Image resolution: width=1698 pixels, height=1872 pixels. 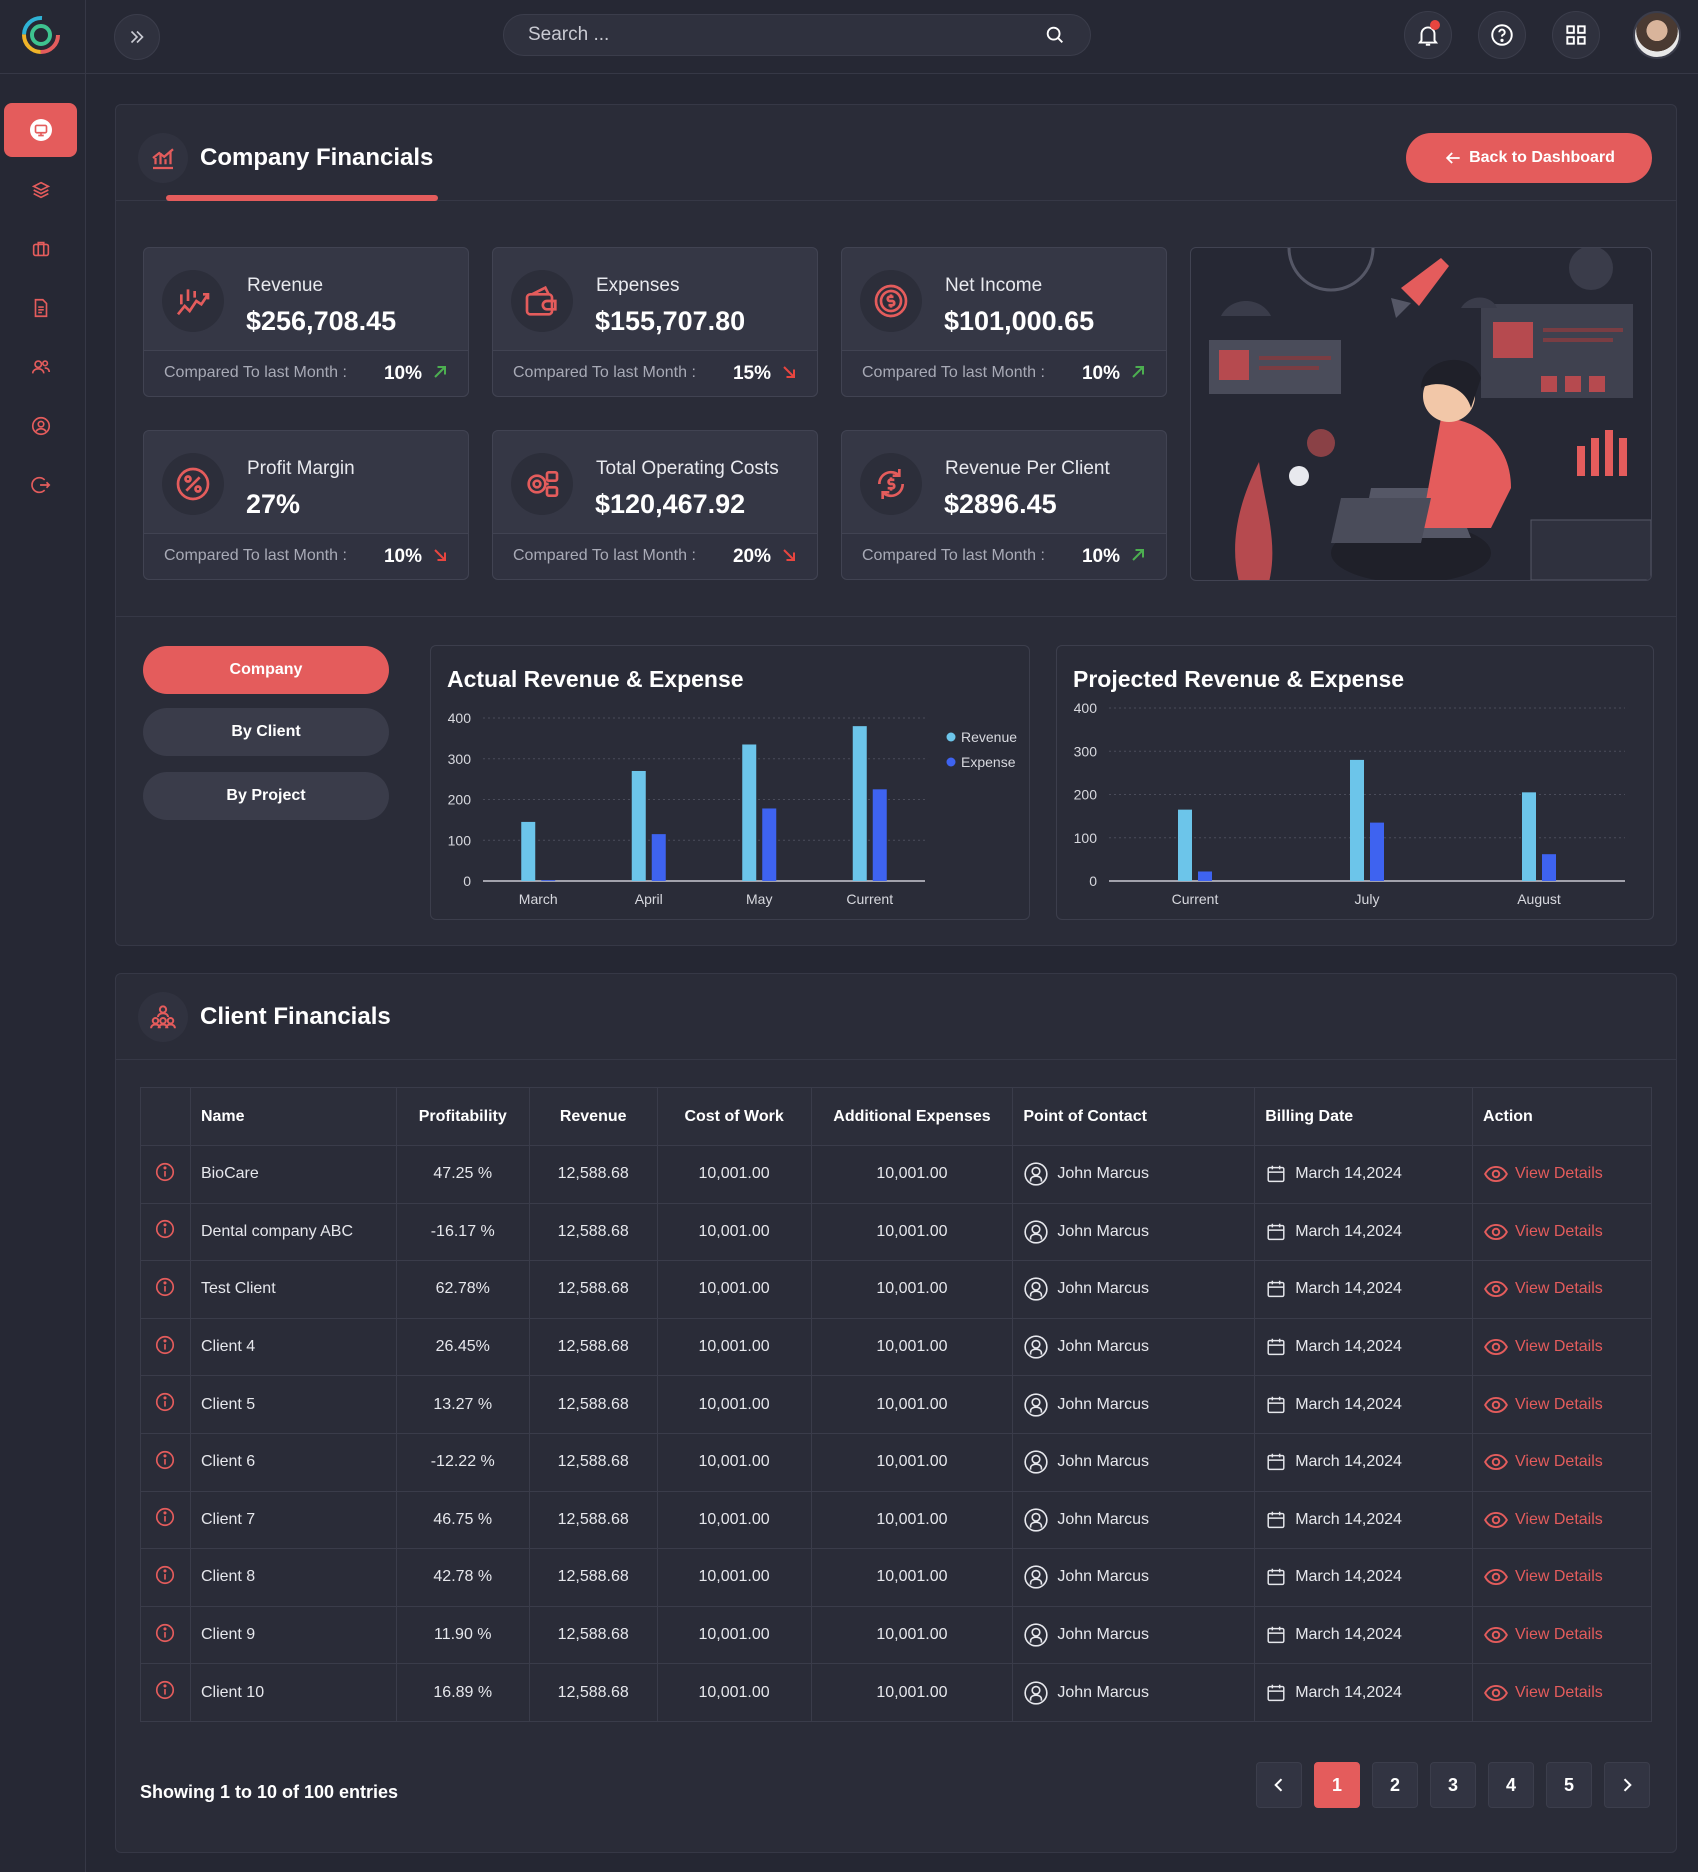 I want to click on user-avatar, so click(x=1657, y=35).